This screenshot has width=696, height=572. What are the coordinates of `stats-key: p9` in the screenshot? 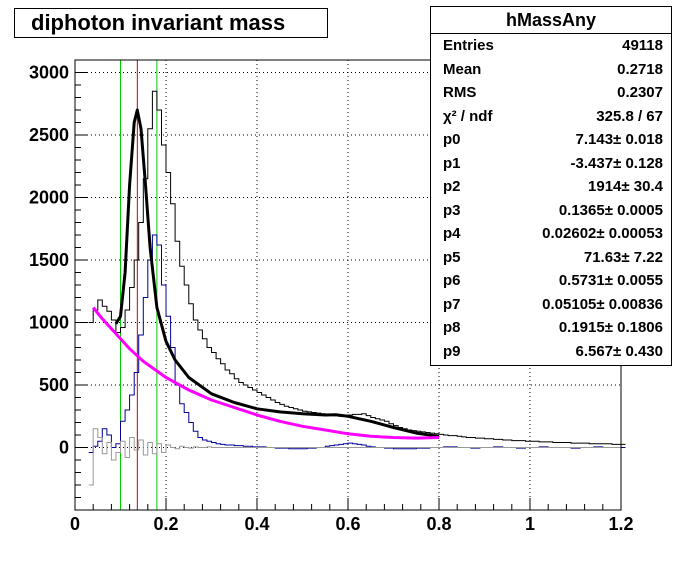 It's located at (452, 351).